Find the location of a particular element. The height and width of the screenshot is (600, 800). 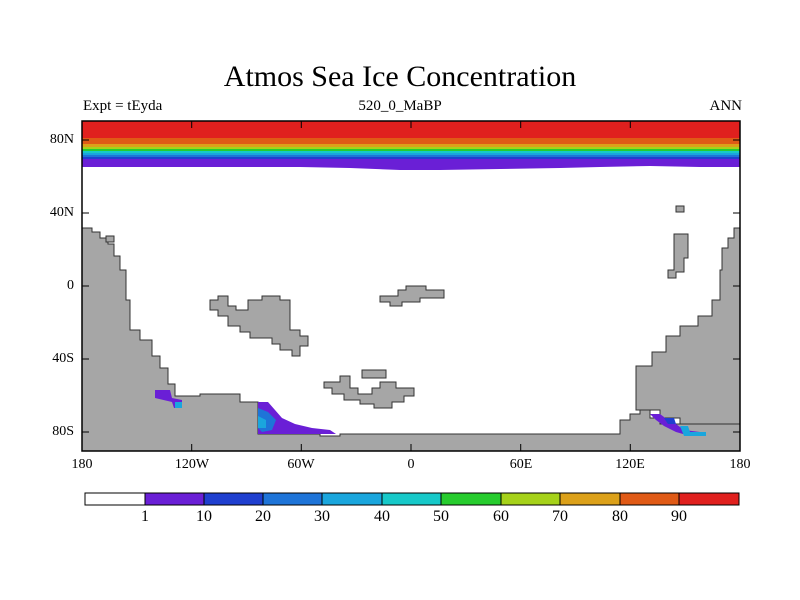

colorbar-label-60: 60 is located at coordinates (501, 516).